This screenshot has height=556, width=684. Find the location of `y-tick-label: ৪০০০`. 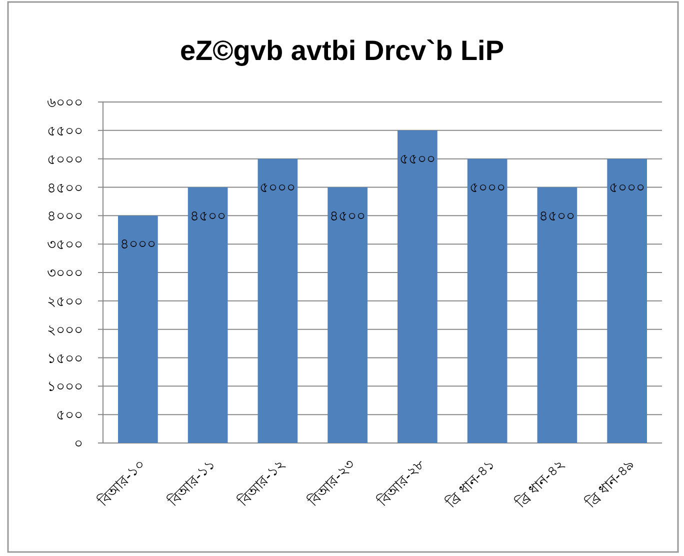

y-tick-label: ৪০০০ is located at coordinates (65, 216).